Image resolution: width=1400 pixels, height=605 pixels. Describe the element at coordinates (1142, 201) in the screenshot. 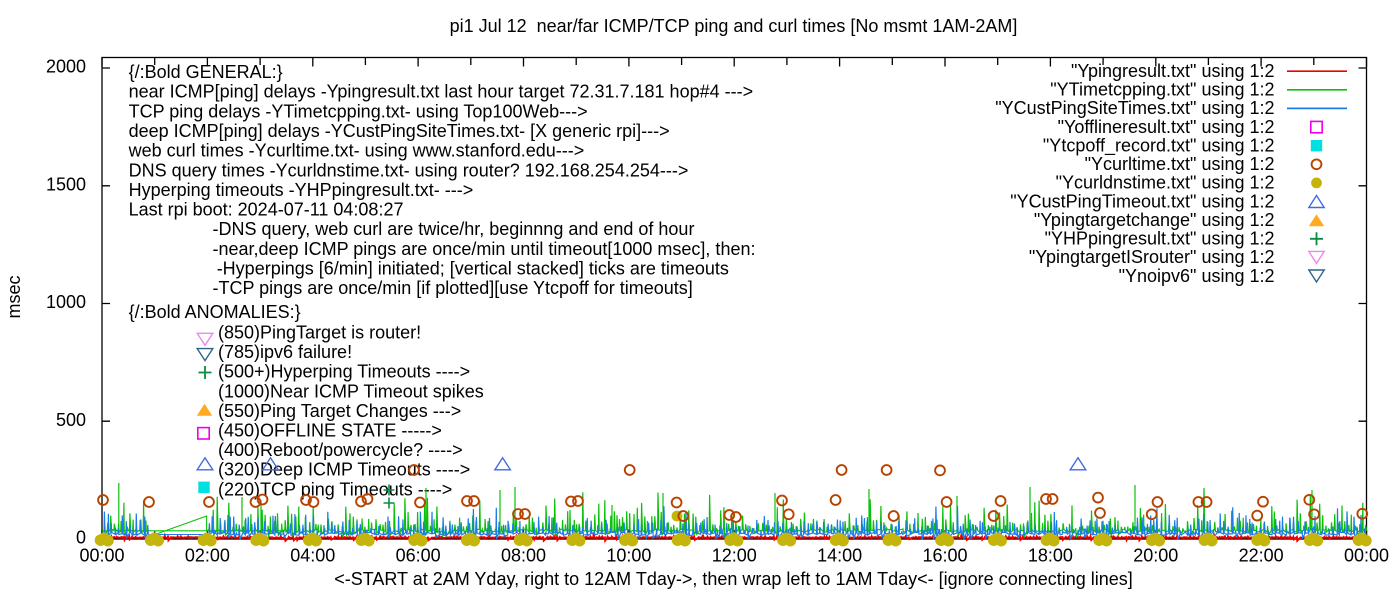

I see `svg-text:"YCustPingTimeout.txt" using 1: "YCustPingTimeout.txt" using 1:2` at that location.